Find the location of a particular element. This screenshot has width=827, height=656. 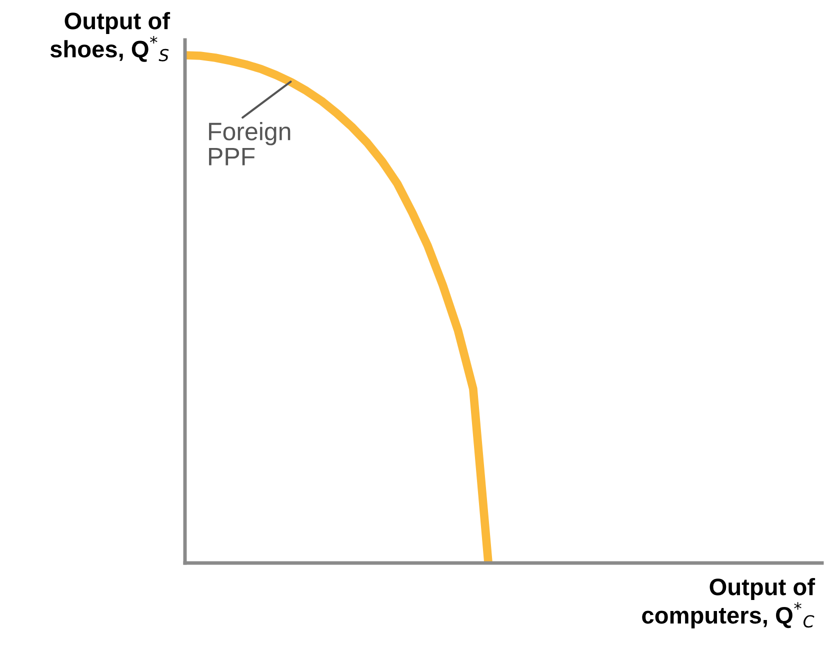

annotation: Foreign PPF is located at coordinates (249, 144).